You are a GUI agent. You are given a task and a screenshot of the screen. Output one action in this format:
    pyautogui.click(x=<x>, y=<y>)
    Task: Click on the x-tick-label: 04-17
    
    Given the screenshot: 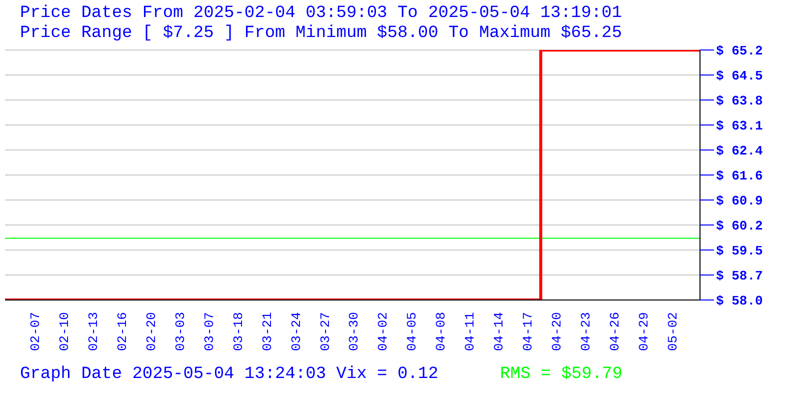 What is the action you would take?
    pyautogui.click(x=528, y=332)
    